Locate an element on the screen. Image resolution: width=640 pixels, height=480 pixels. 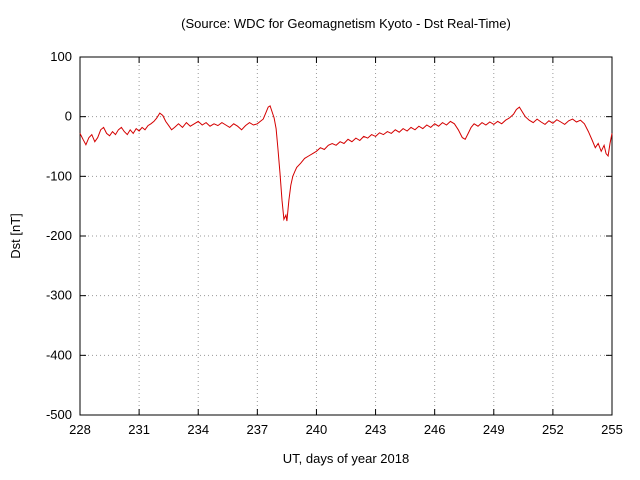
y-tick-label: 0 is located at coordinates (68, 116).